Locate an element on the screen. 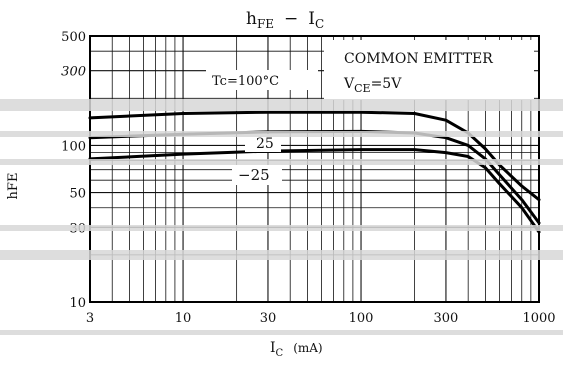 This screenshot has height=365, width=563. y-tick-label: 500 is located at coordinates (73, 37).